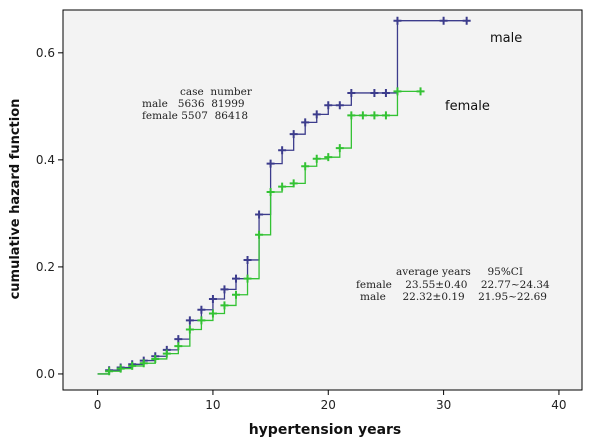 The height and width of the screenshot is (440, 597). Describe the element at coordinates (506, 38) in the screenshot. I see `legend-male-label: male` at that location.